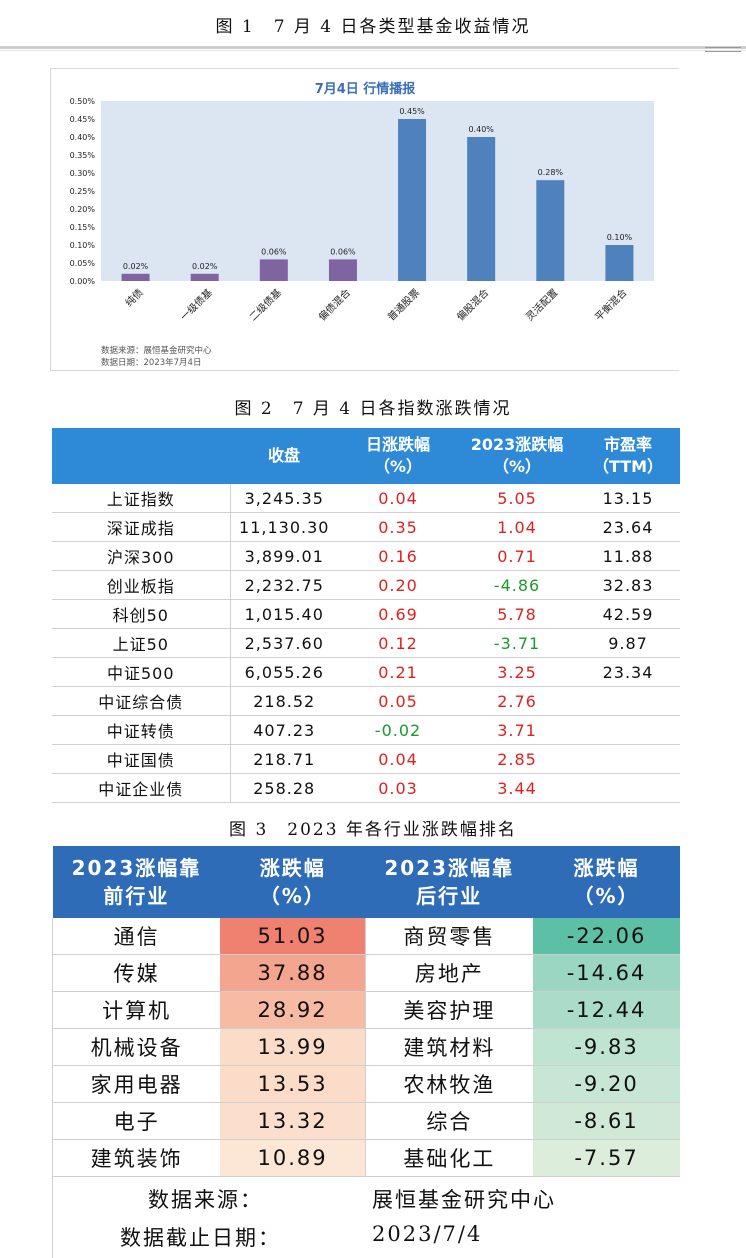 The height and width of the screenshot is (1258, 746). I want to click on index-name: 中证转债, so click(141, 730).